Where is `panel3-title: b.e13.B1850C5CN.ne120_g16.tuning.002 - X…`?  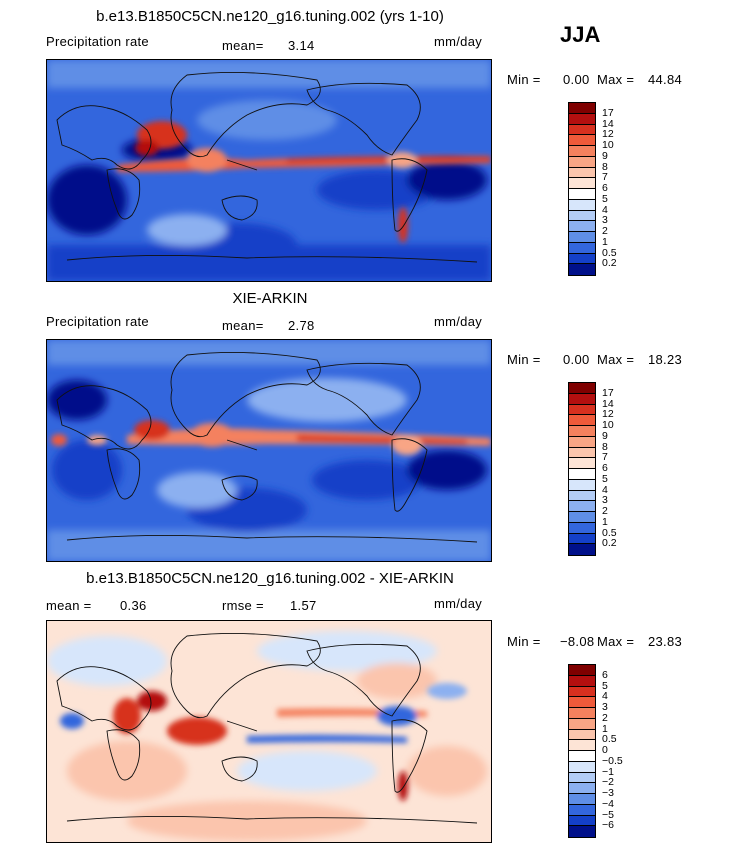 panel3-title: b.e13.B1850C5CN.ne120_g16.tuning.002 - X… is located at coordinates (270, 578).